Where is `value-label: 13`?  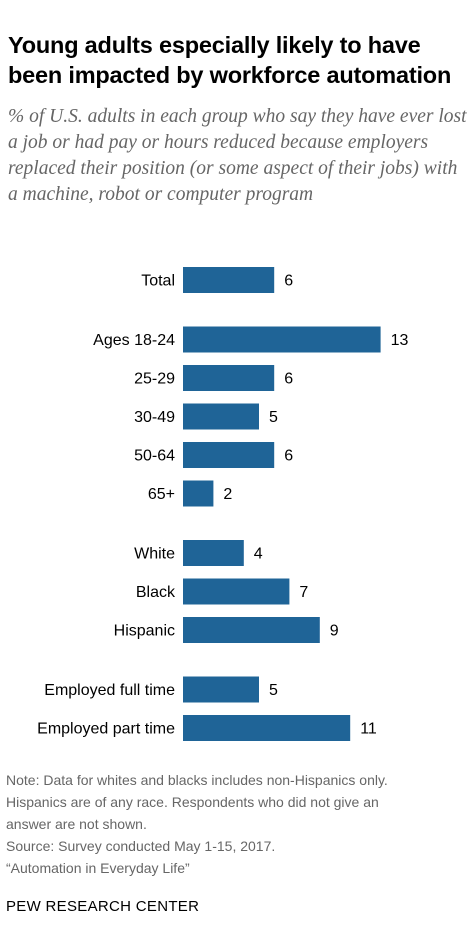 value-label: 13 is located at coordinates (400, 340).